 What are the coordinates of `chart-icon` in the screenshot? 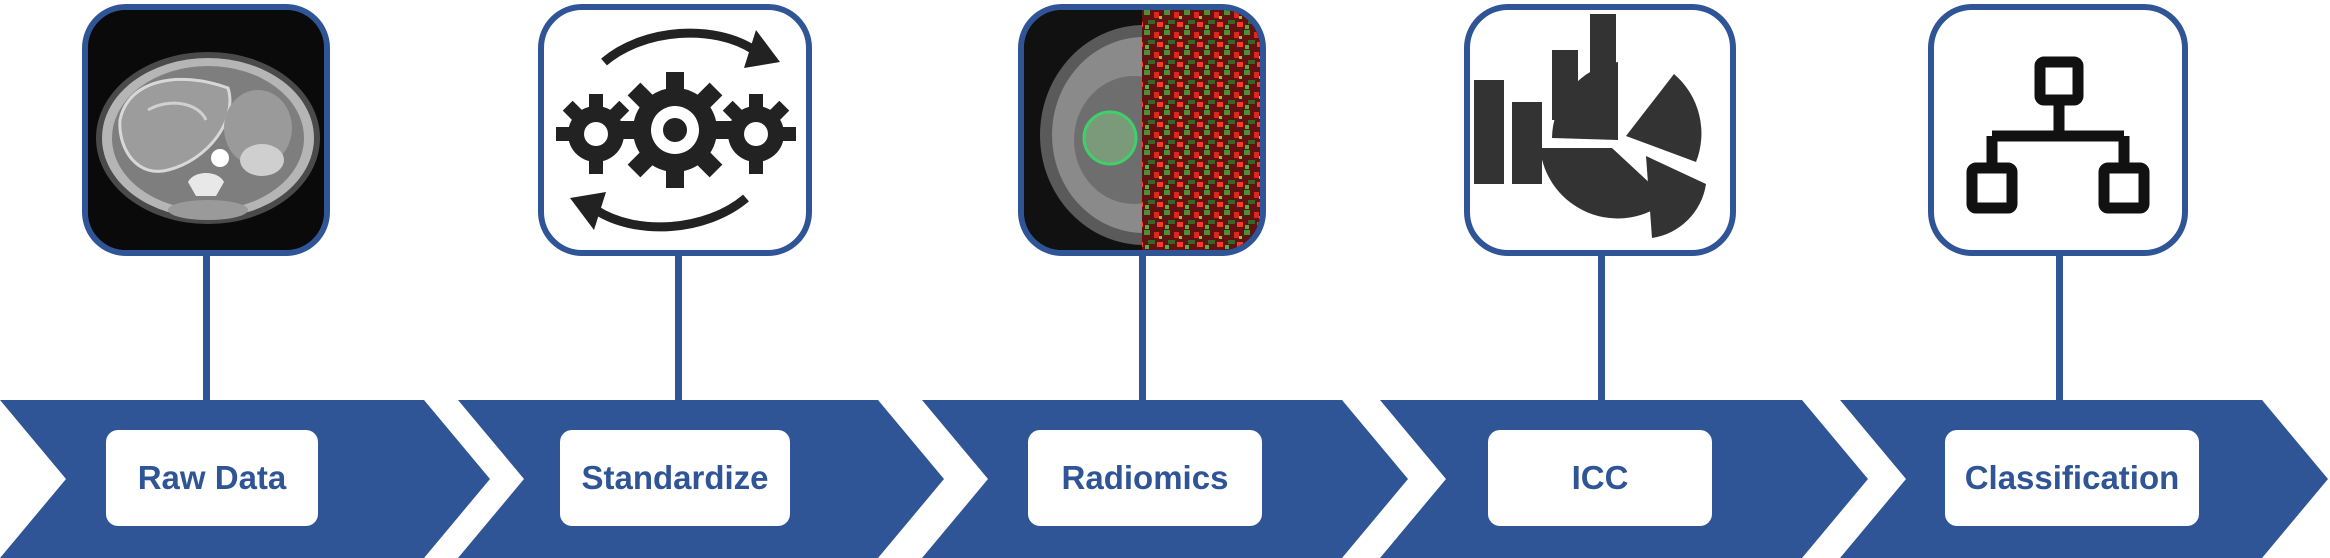 It's located at (1600, 130).